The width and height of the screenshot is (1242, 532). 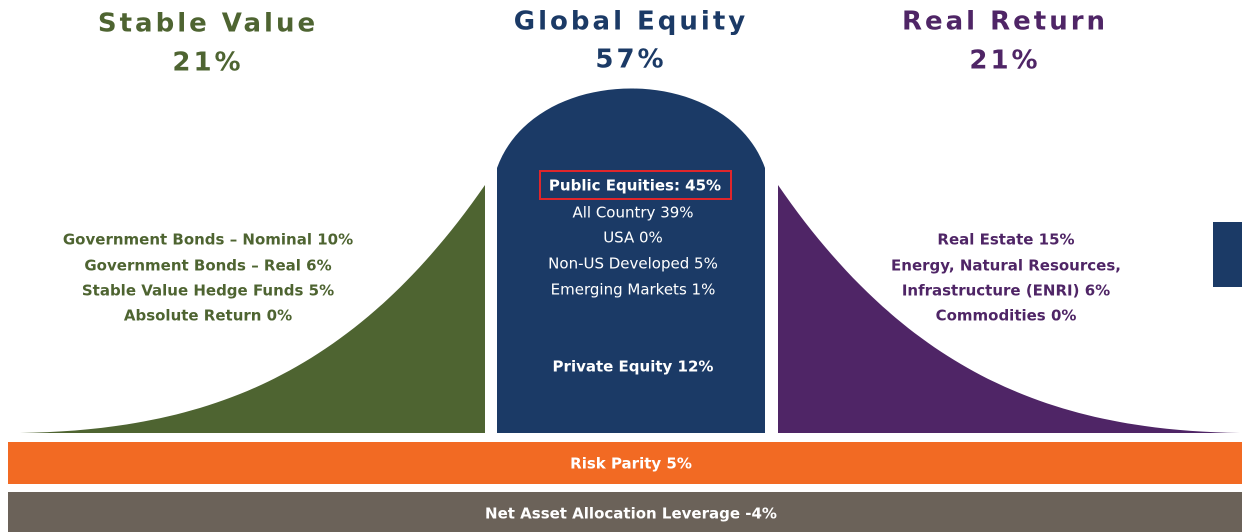 What do you see at coordinates (631, 514) in the screenshot?
I see `bar-label: Net Asset Allocation Leverage -4%` at bounding box center [631, 514].